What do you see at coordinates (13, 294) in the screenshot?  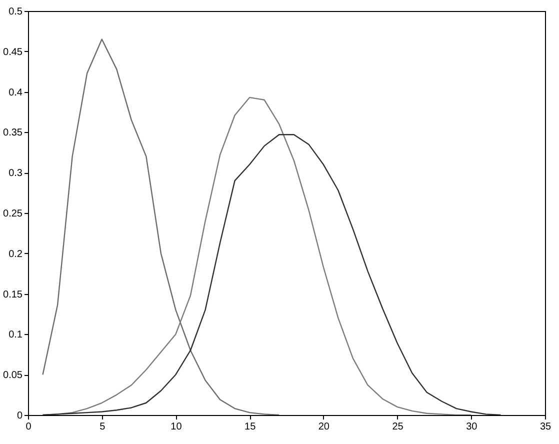 I see `y-tick-label: 0.15` at bounding box center [13, 294].